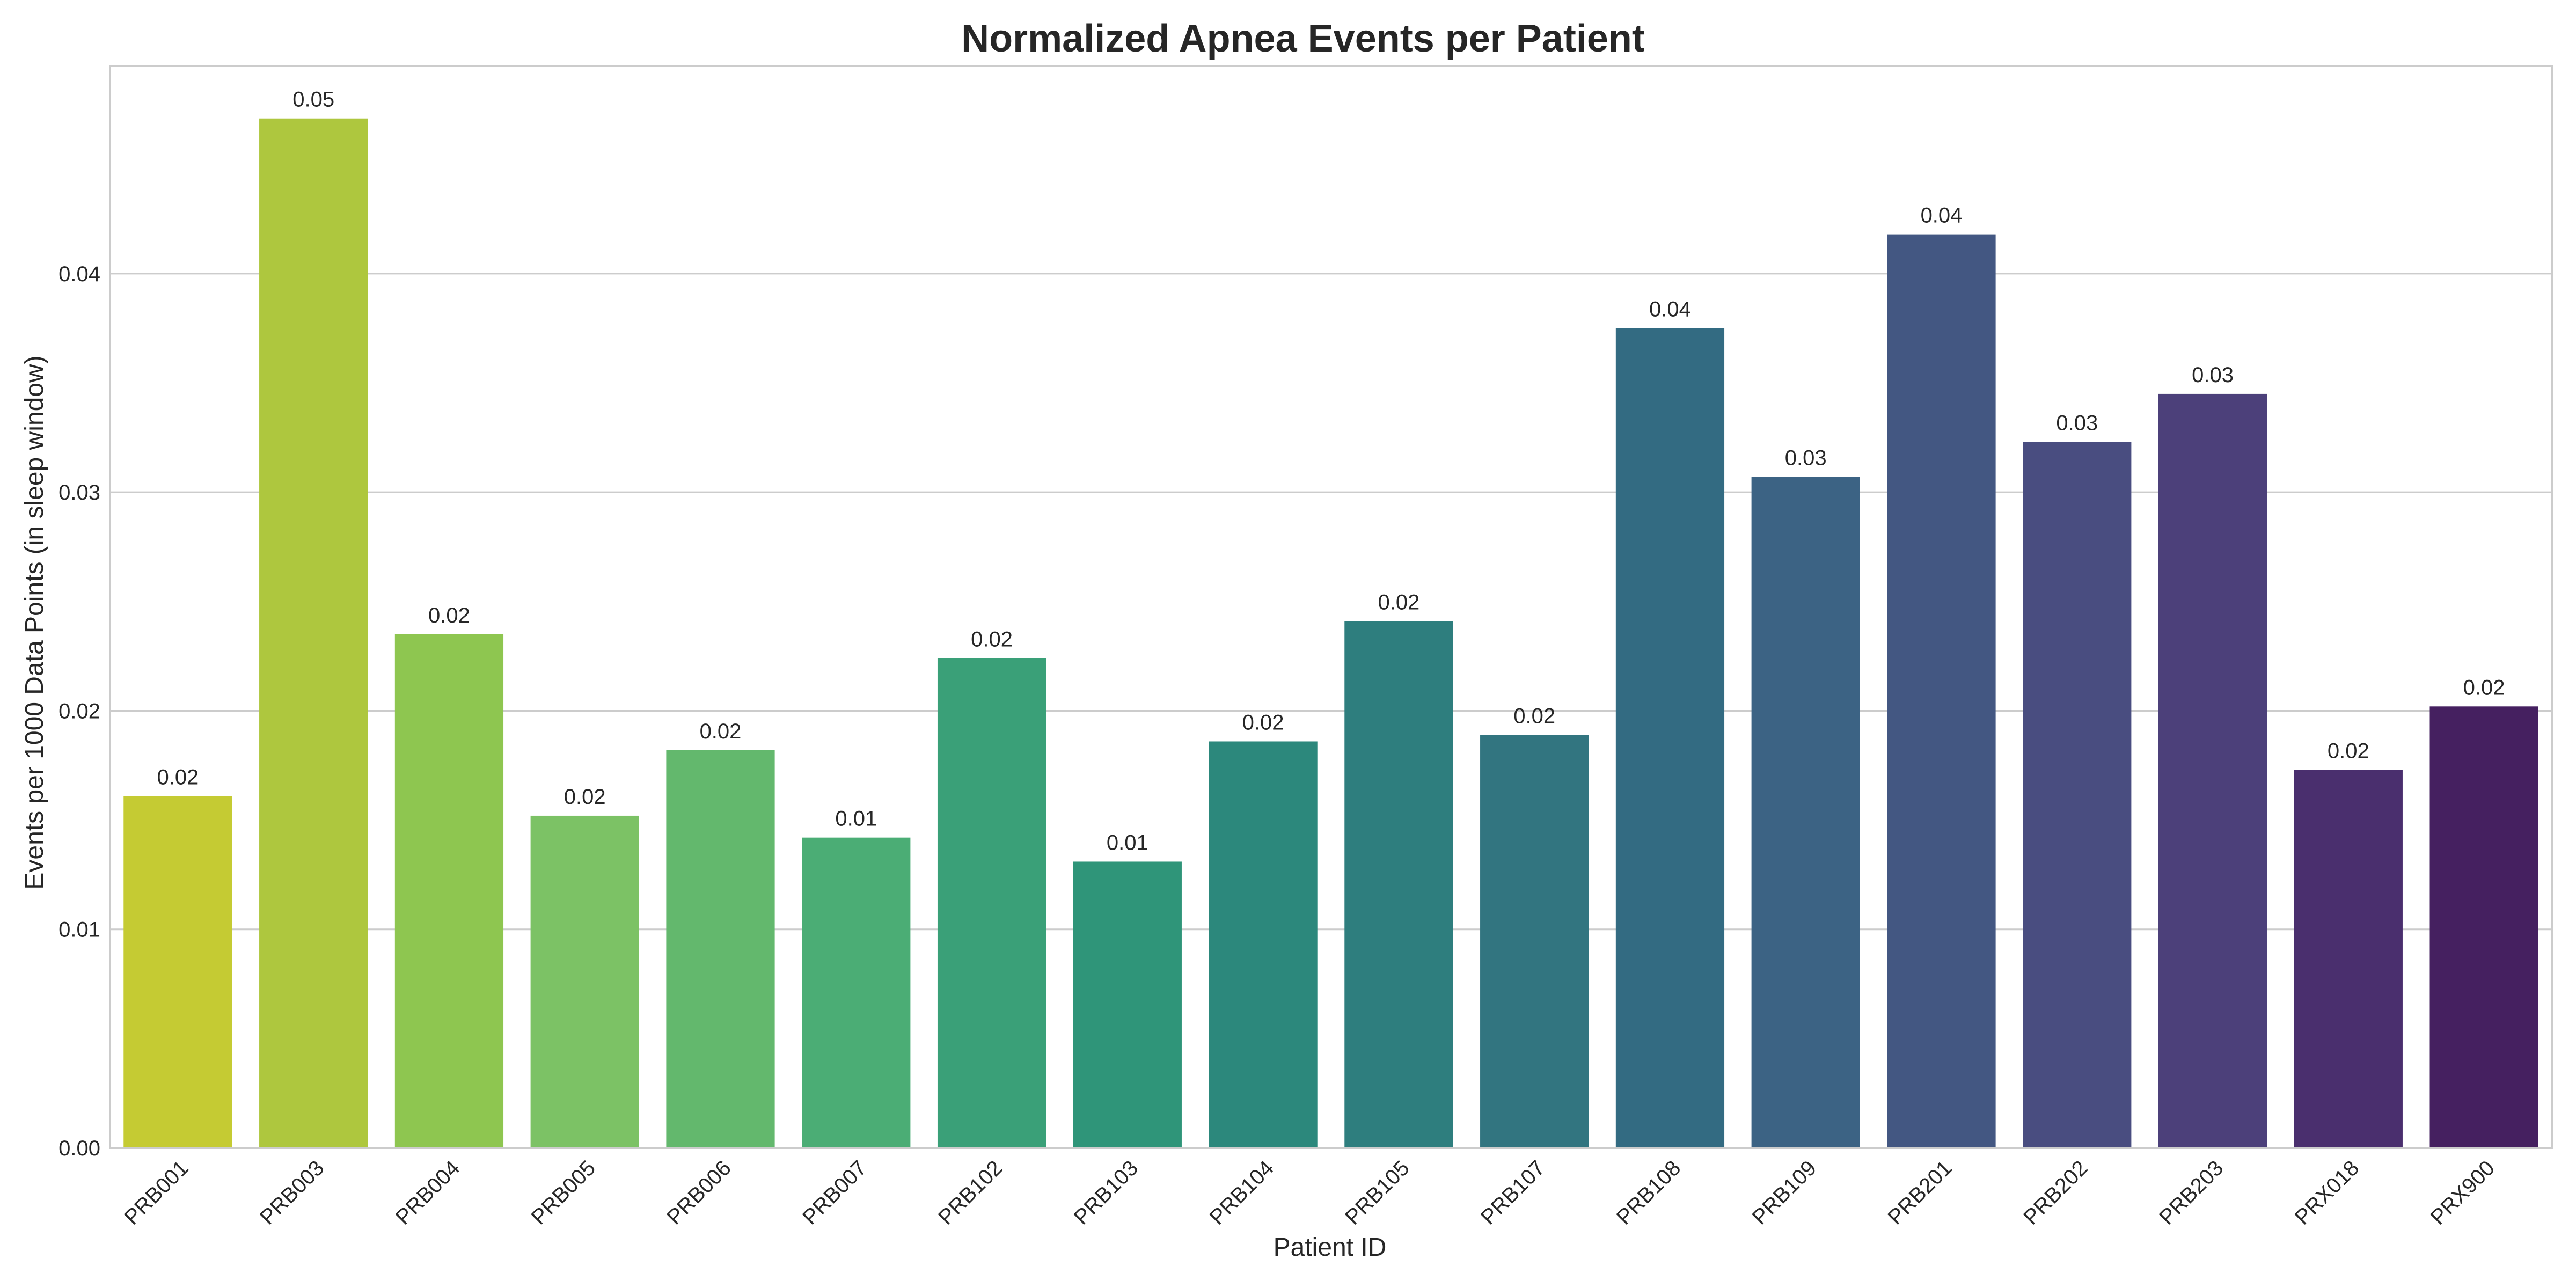 This screenshot has width=2576, height=1288. Describe the element at coordinates (1942, 216) in the screenshot. I see `data-label-prb201: 0.04` at that location.